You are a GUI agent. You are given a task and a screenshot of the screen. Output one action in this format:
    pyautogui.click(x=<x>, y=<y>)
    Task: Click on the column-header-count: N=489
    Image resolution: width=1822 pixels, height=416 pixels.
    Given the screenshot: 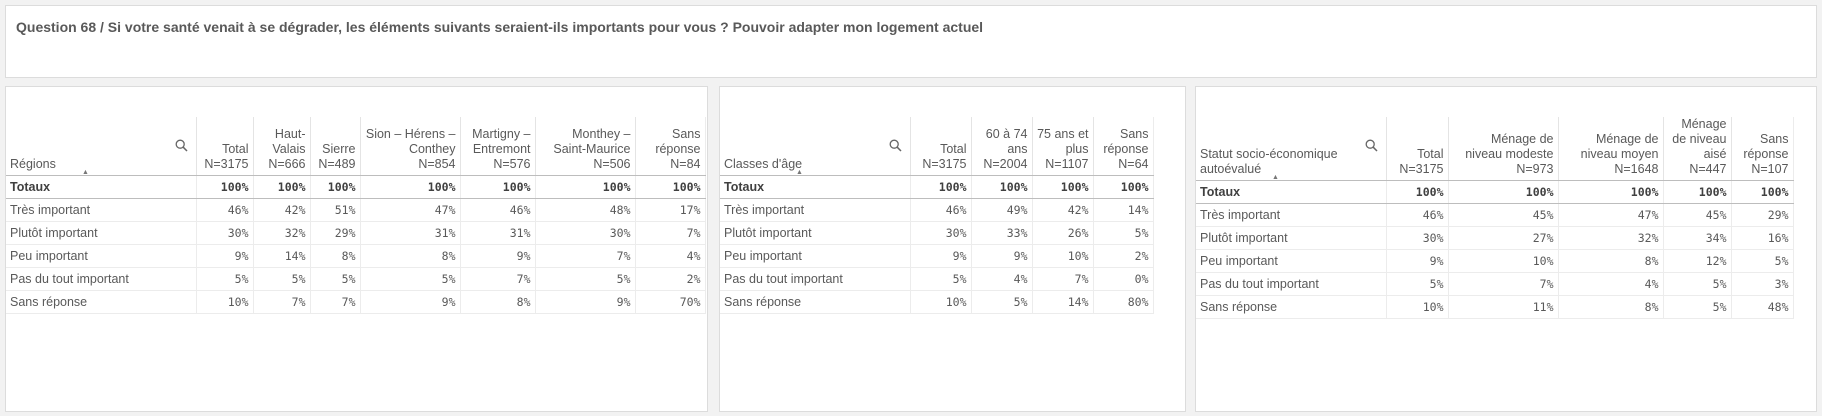 What is the action you would take?
    pyautogui.click(x=337, y=163)
    